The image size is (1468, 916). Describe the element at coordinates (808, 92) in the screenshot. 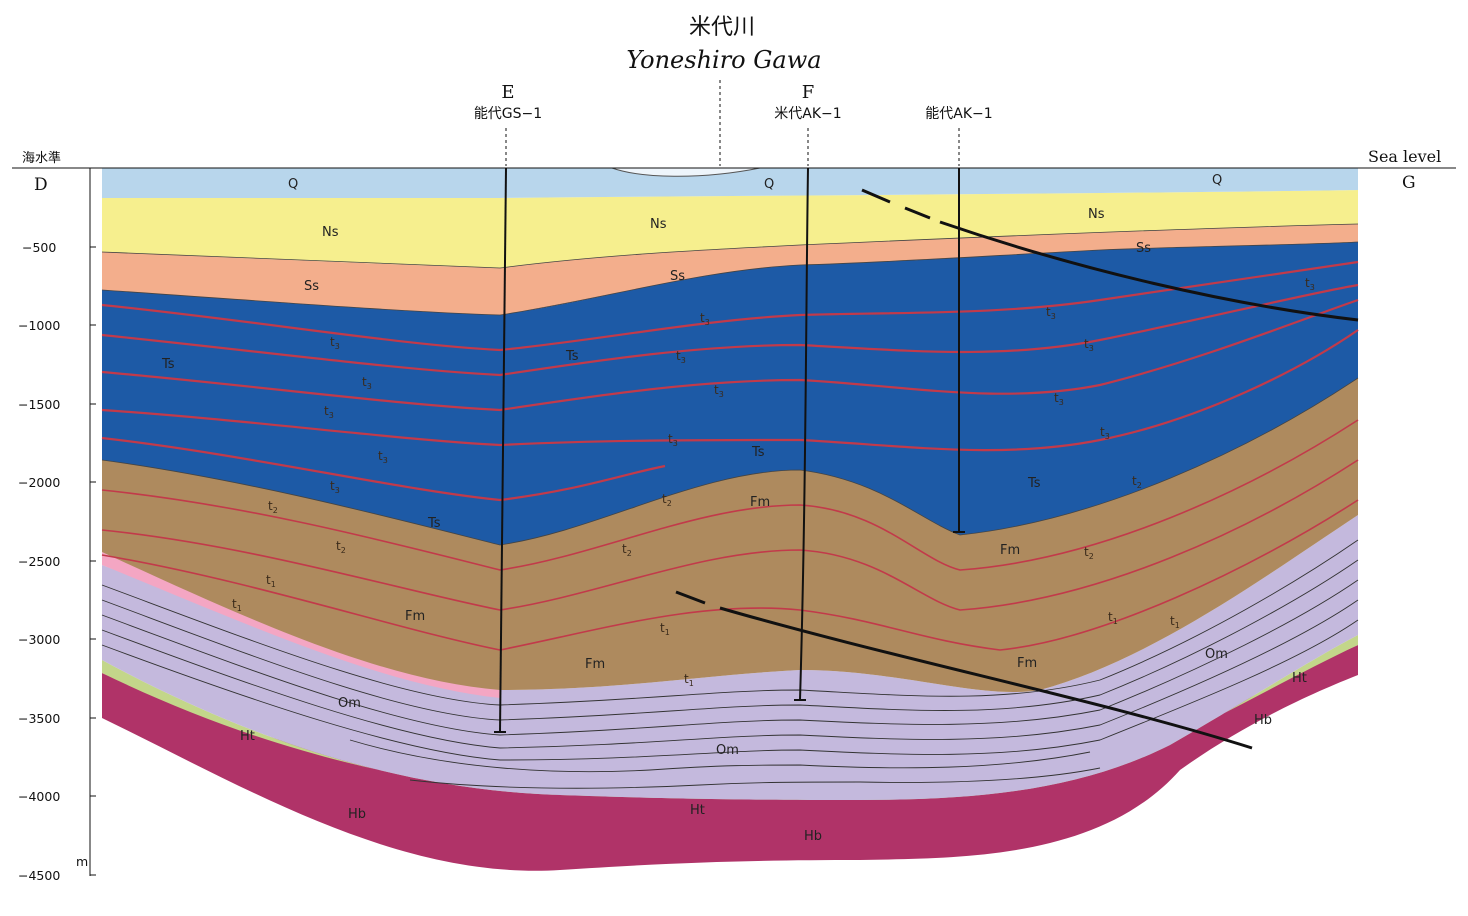

I see `well-f-letter: F` at that location.